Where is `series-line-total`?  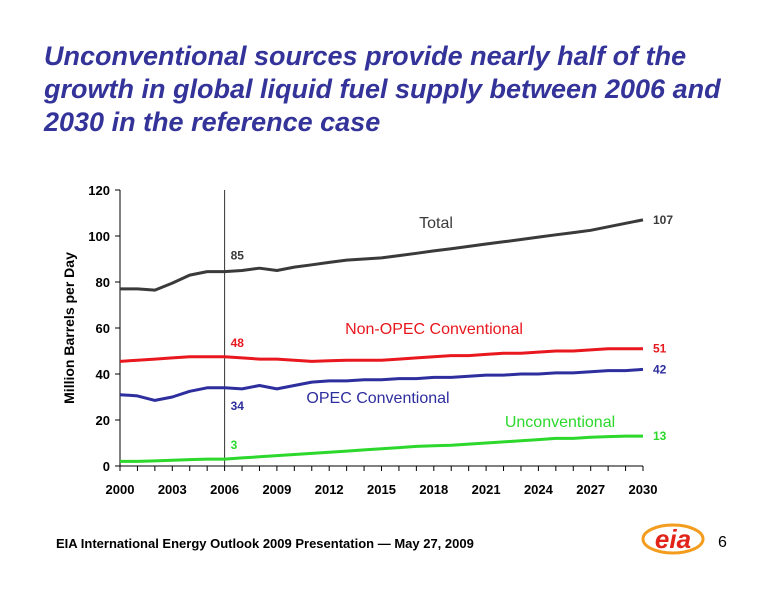 series-line-total is located at coordinates (382, 255).